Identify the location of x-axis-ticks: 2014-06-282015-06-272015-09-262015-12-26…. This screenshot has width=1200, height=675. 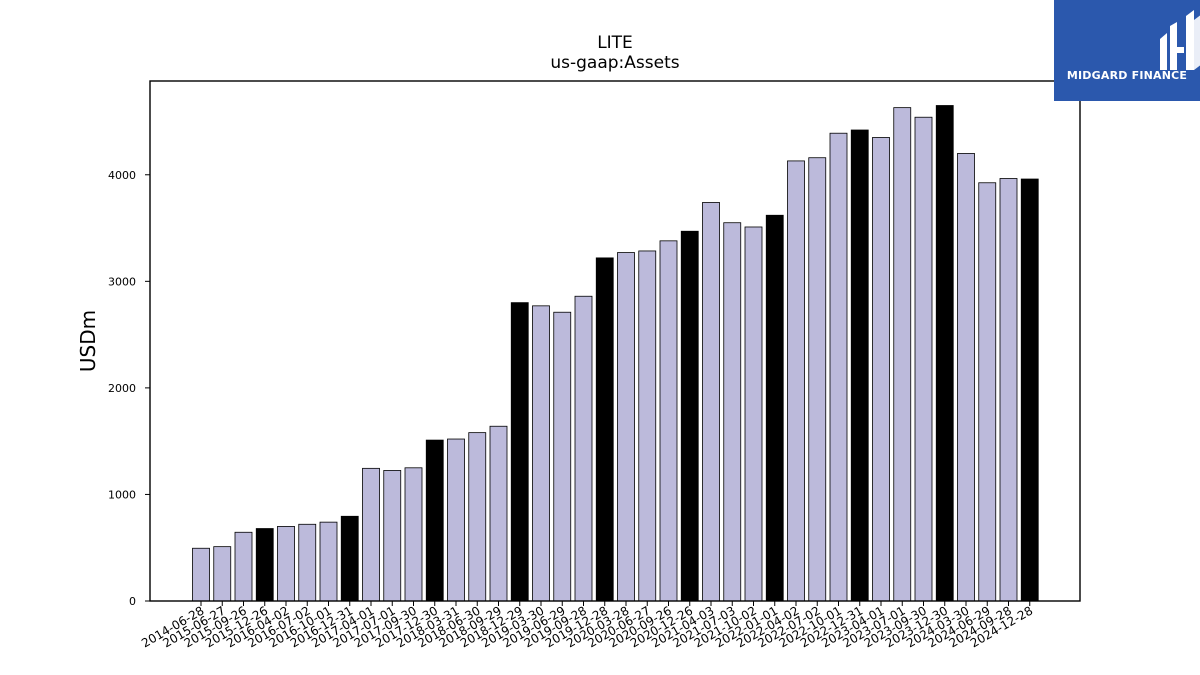
(587, 625).